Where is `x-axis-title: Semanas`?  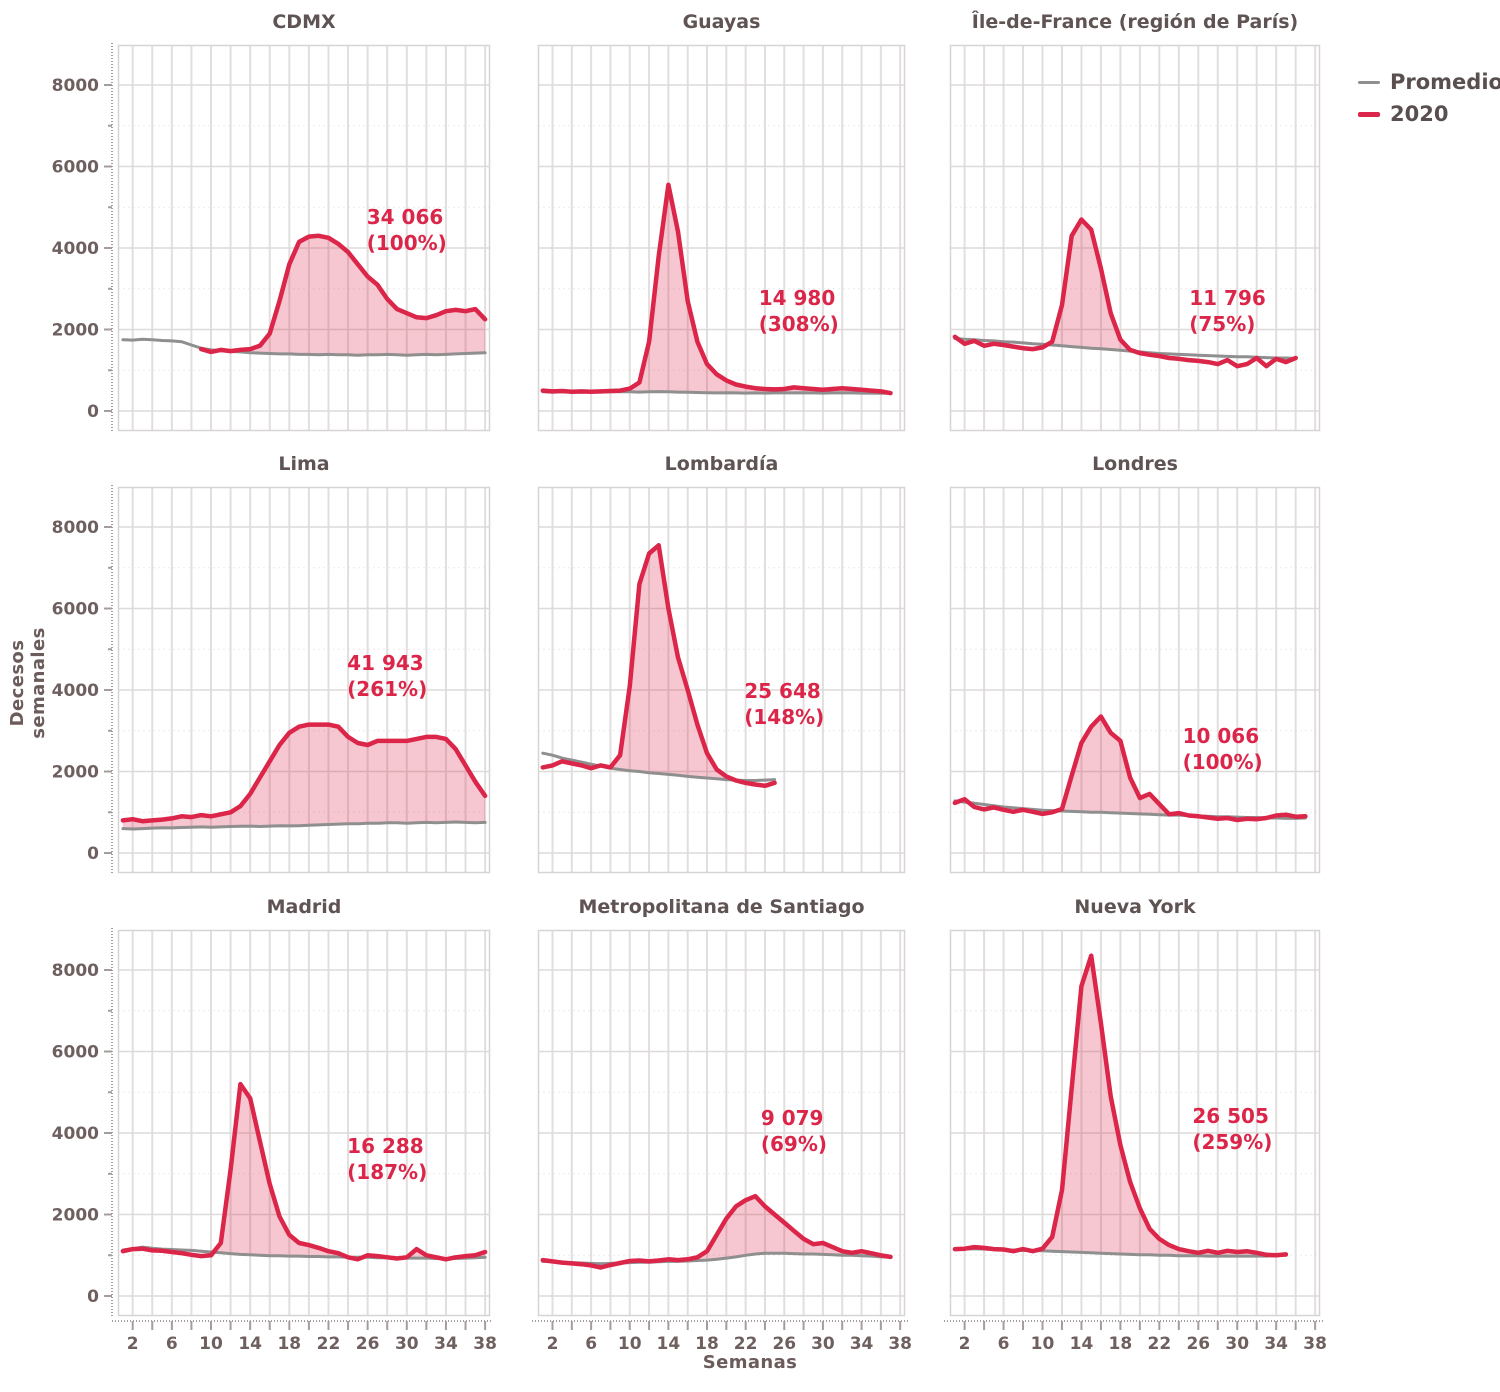
x-axis-title: Semanas is located at coordinates (750, 1362).